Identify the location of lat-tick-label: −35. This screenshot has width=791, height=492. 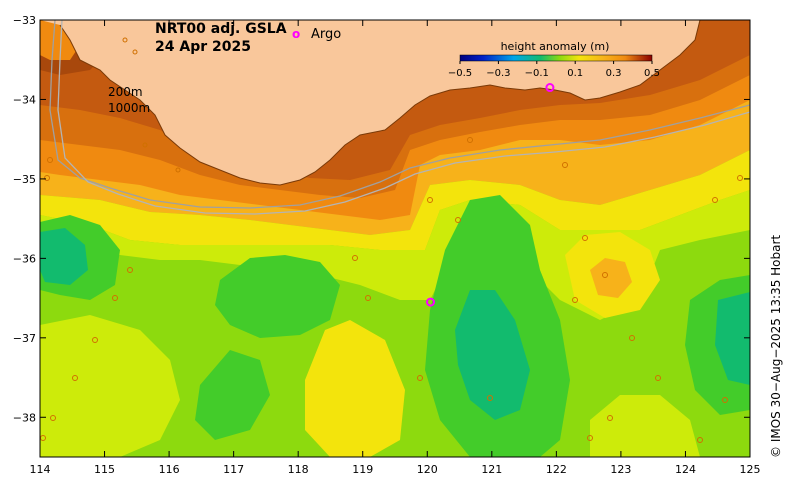
(24, 179).